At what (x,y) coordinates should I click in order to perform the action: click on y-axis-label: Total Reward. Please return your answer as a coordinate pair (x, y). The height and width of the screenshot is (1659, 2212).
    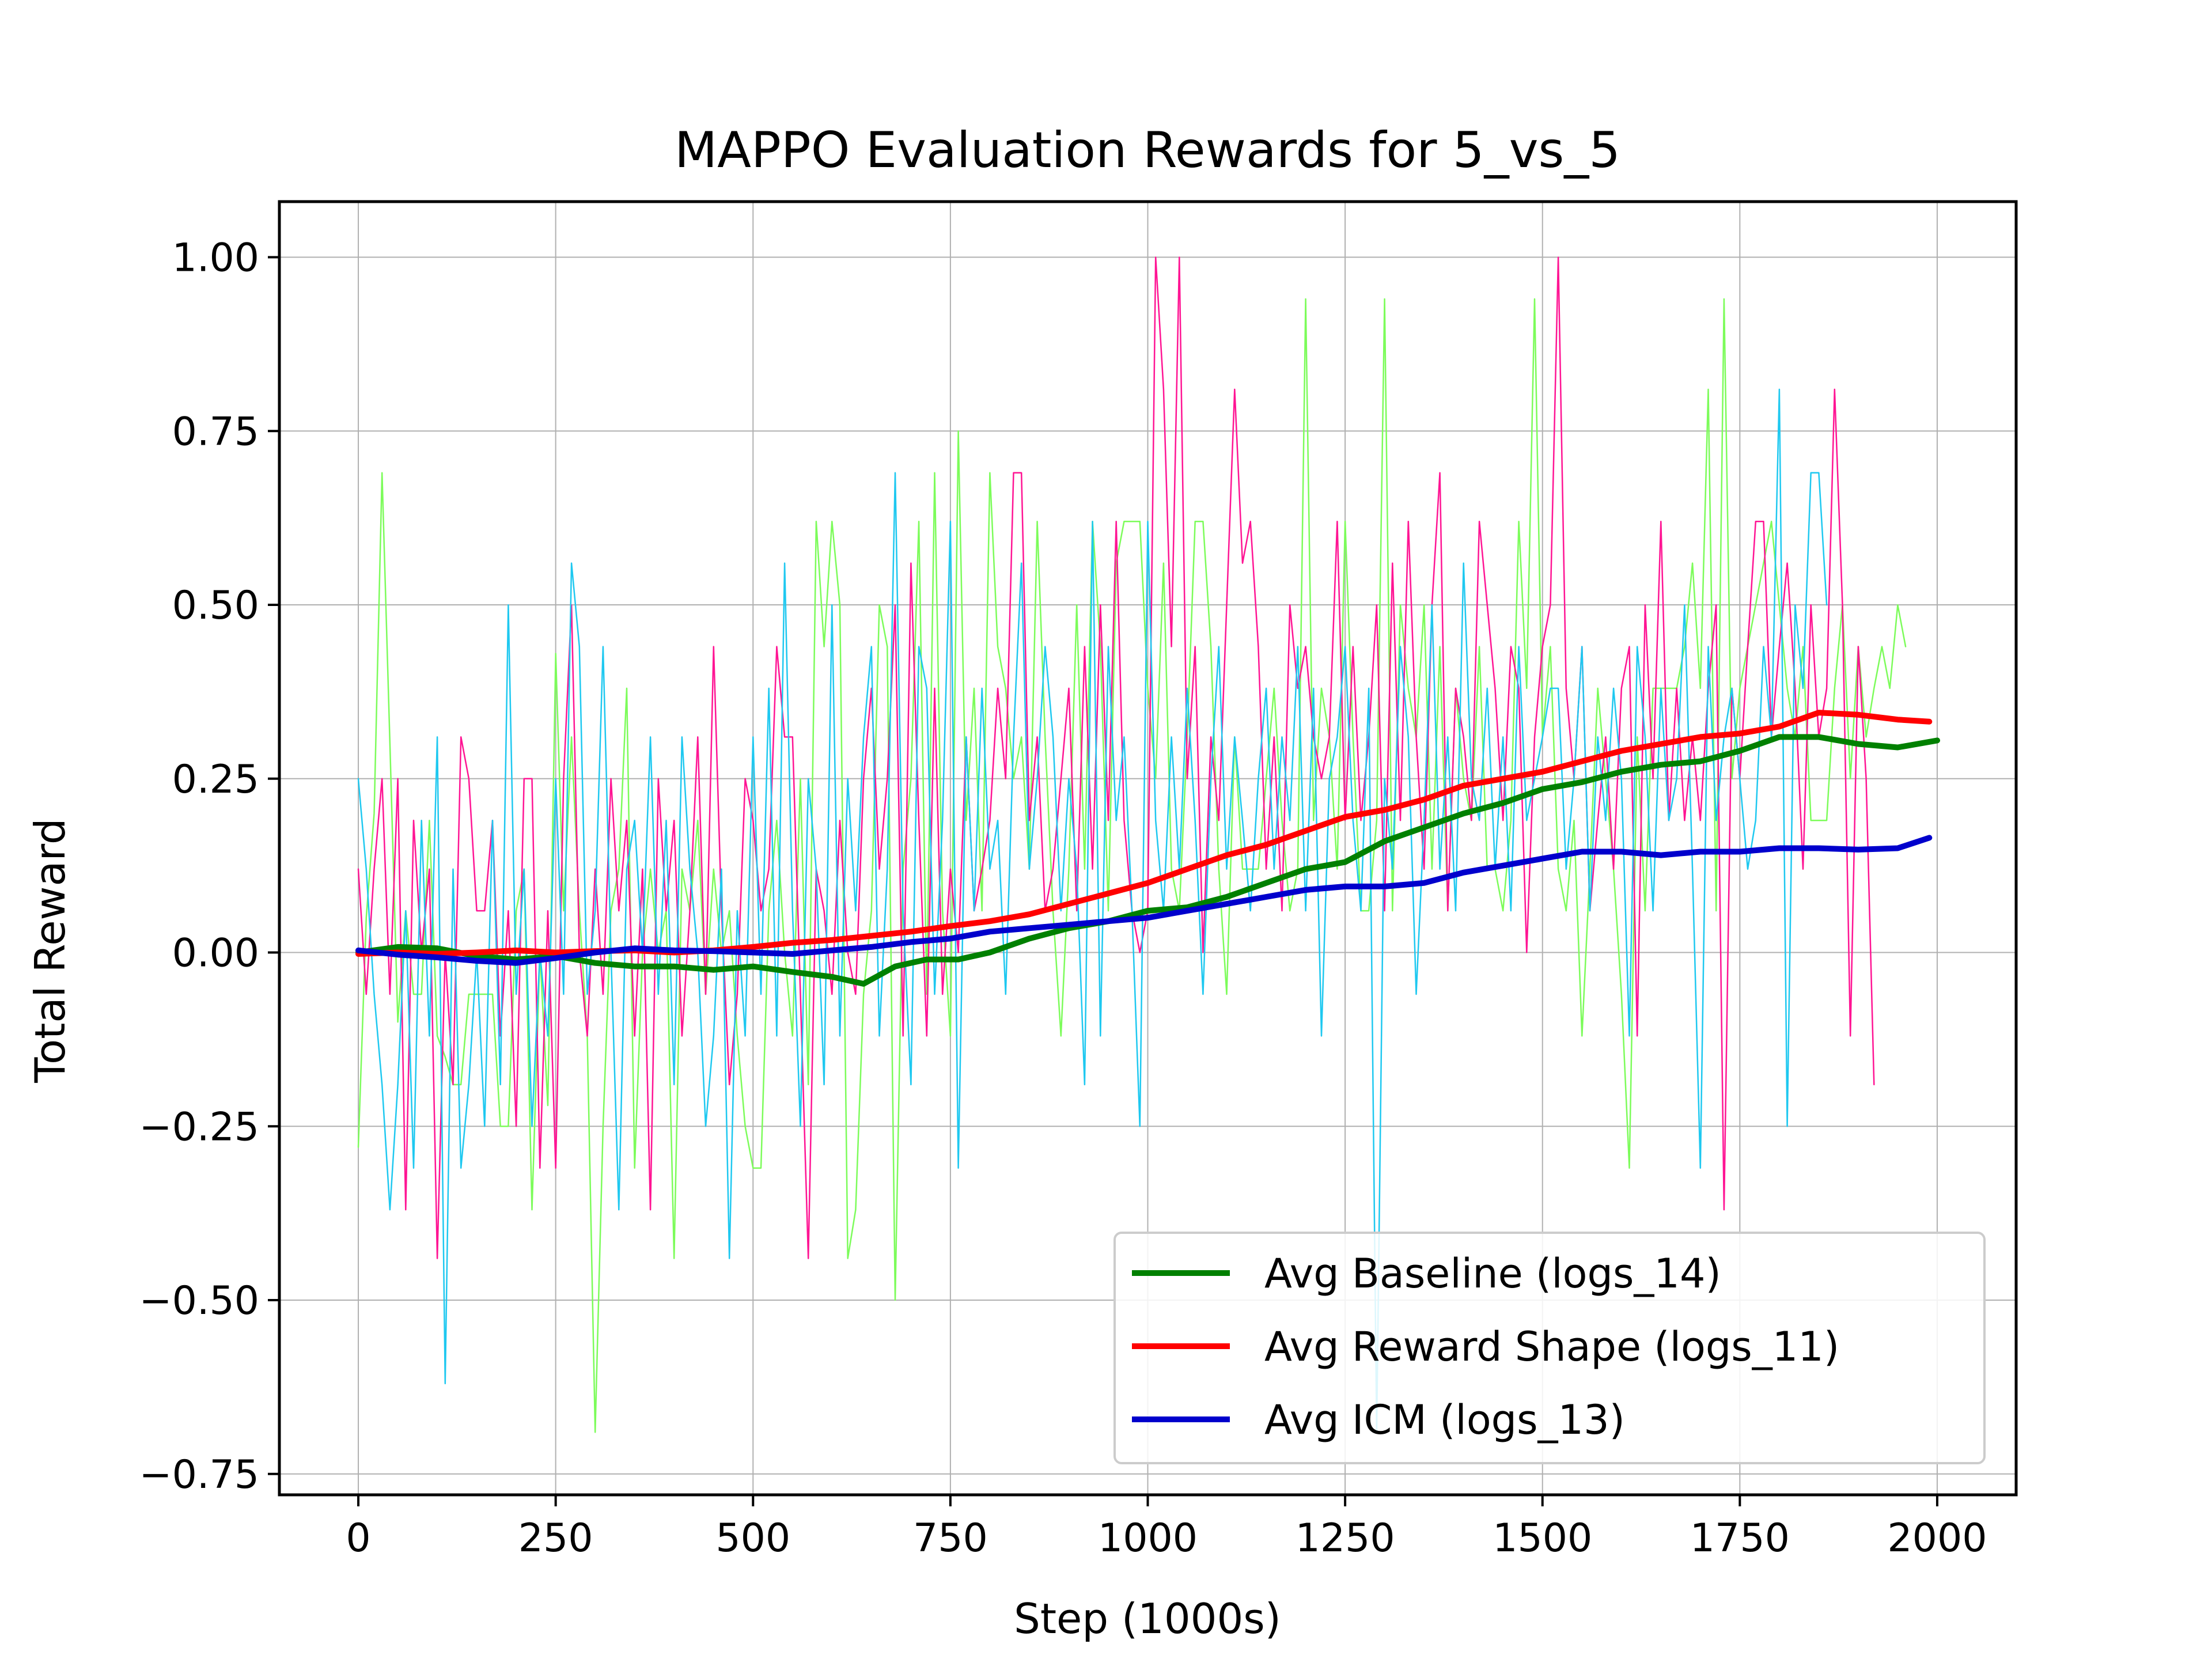
    Looking at the image, I should click on (50, 950).